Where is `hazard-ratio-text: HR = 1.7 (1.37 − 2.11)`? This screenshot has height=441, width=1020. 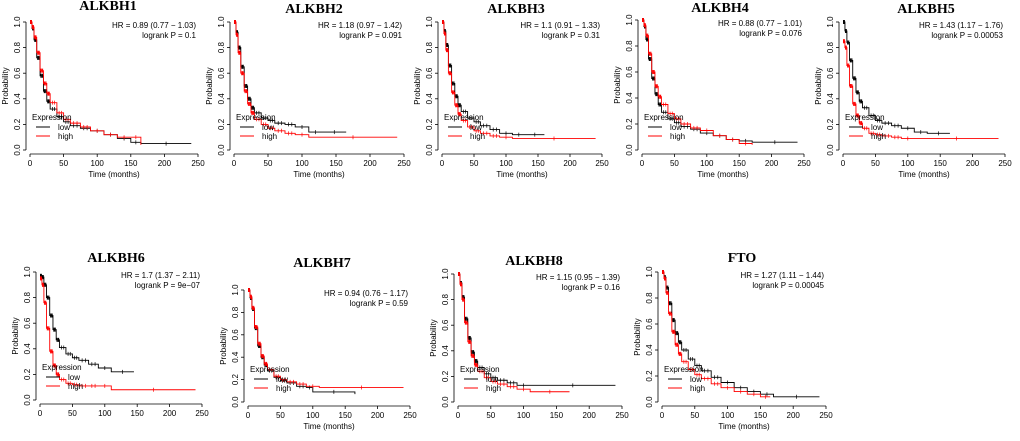
hazard-ratio-text: HR = 1.7 (1.37 − 2.11) is located at coordinates (160, 275).